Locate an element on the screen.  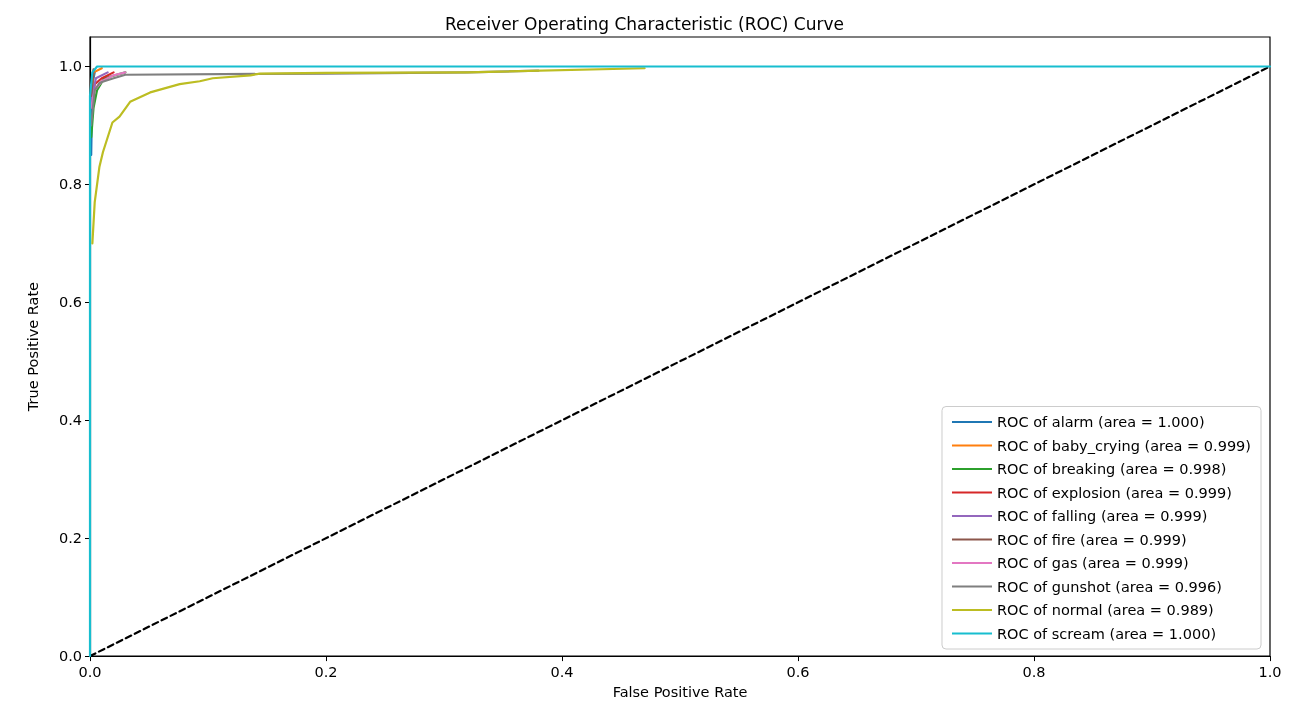
legend-label: ROC of fire (area = 0.999) is located at coordinates (1092, 539).